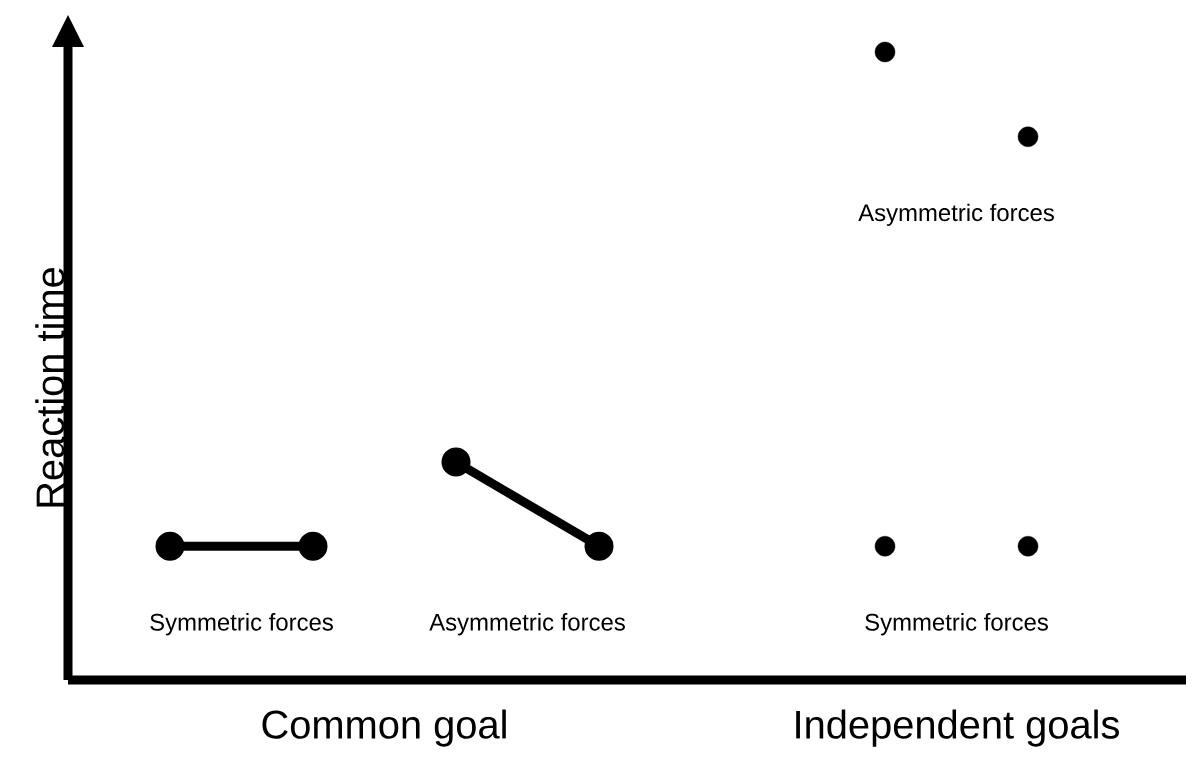 The height and width of the screenshot is (760, 1186). I want to click on x-tick-label: Independent goals, so click(957, 728).